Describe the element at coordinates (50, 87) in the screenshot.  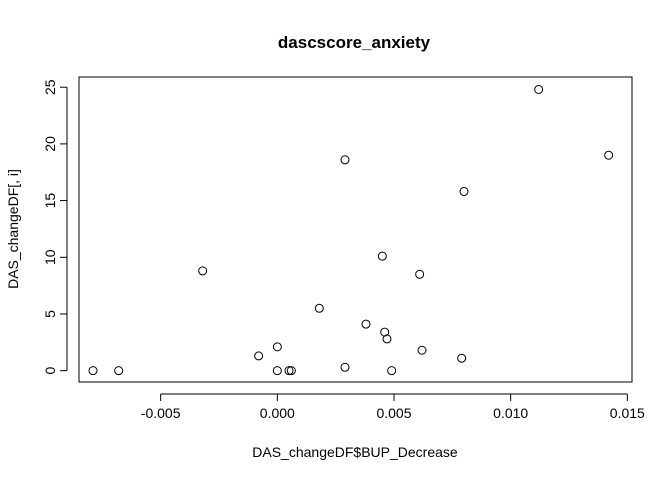
I see `y-tick-label: 25` at that location.